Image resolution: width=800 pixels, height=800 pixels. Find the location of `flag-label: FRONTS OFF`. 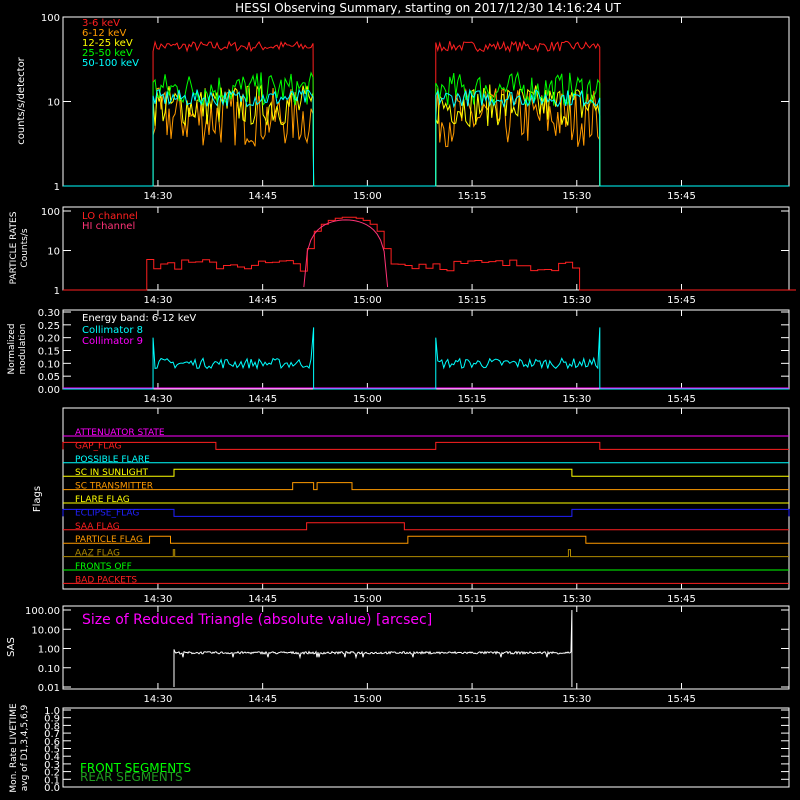

flag-label: FRONTS OFF is located at coordinates (103, 567).